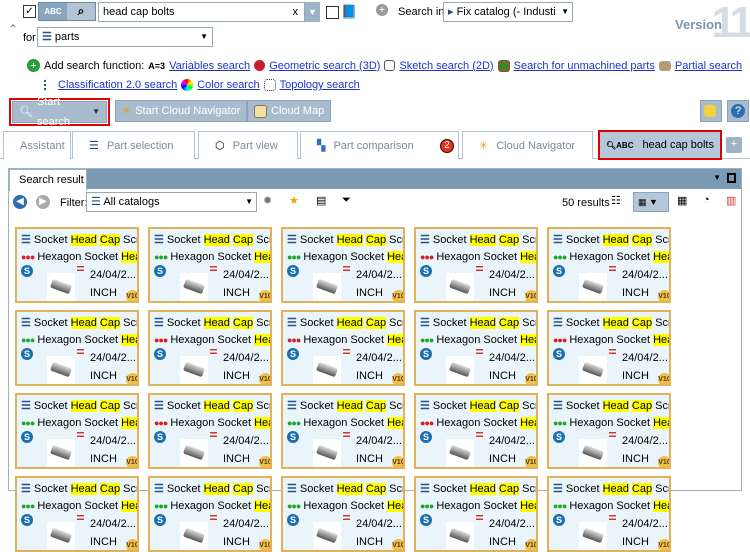 The width and height of the screenshot is (750, 552). I want to click on panel-menu-icon: ▼, so click(717, 177).